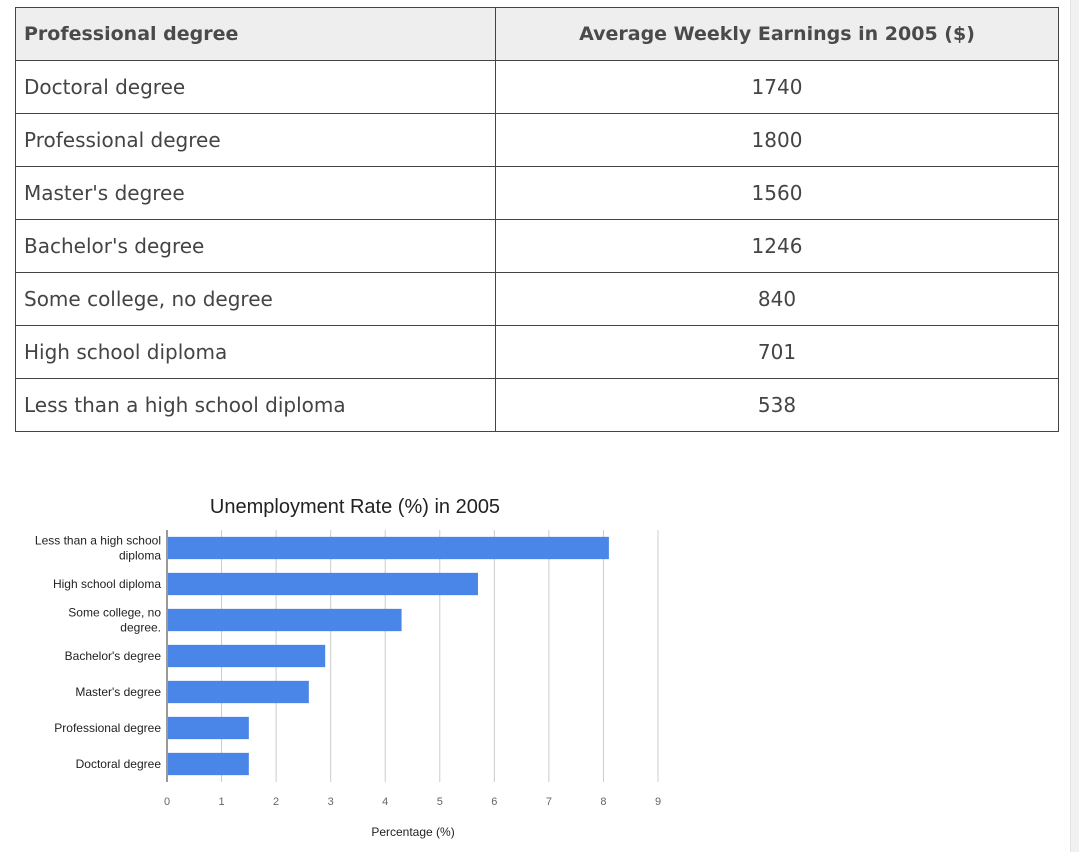 The width and height of the screenshot is (1079, 852). I want to click on table-row: Doctoral degree 1740, so click(537, 87).